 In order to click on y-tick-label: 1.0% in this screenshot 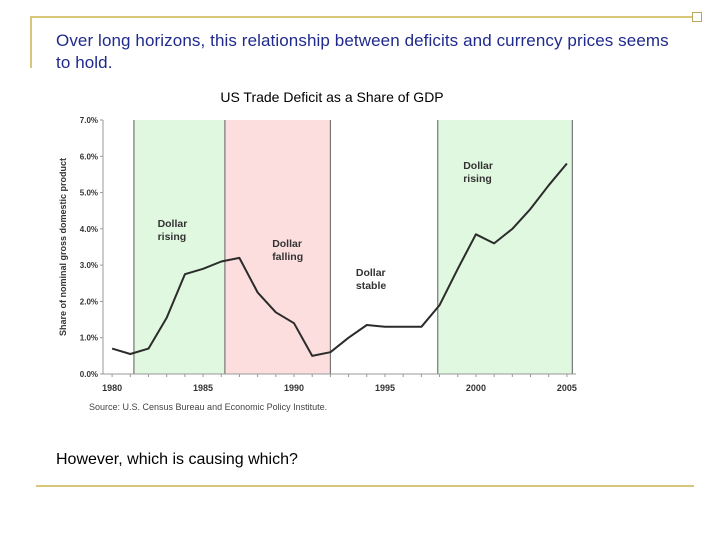, I will do `click(89, 338)`.